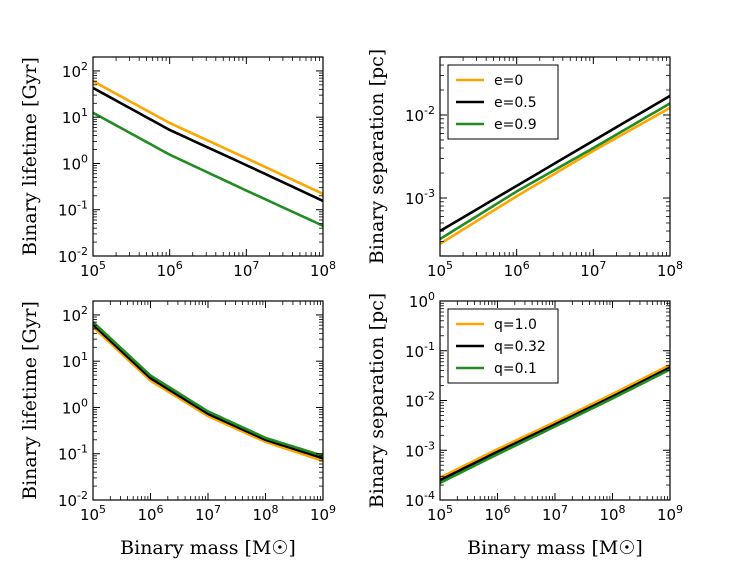  Describe the element at coordinates (515, 125) in the screenshot. I see `legend-label: e=0.9` at that location.